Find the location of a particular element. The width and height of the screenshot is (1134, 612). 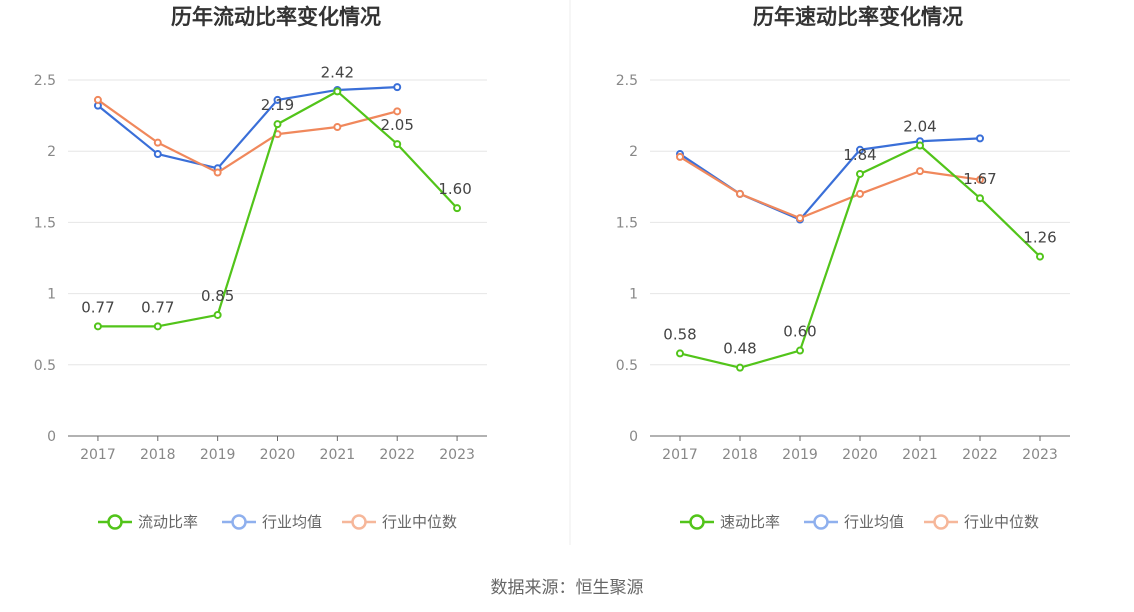

chart-title: 历年流动比率变化情况 is located at coordinates (276, 17).